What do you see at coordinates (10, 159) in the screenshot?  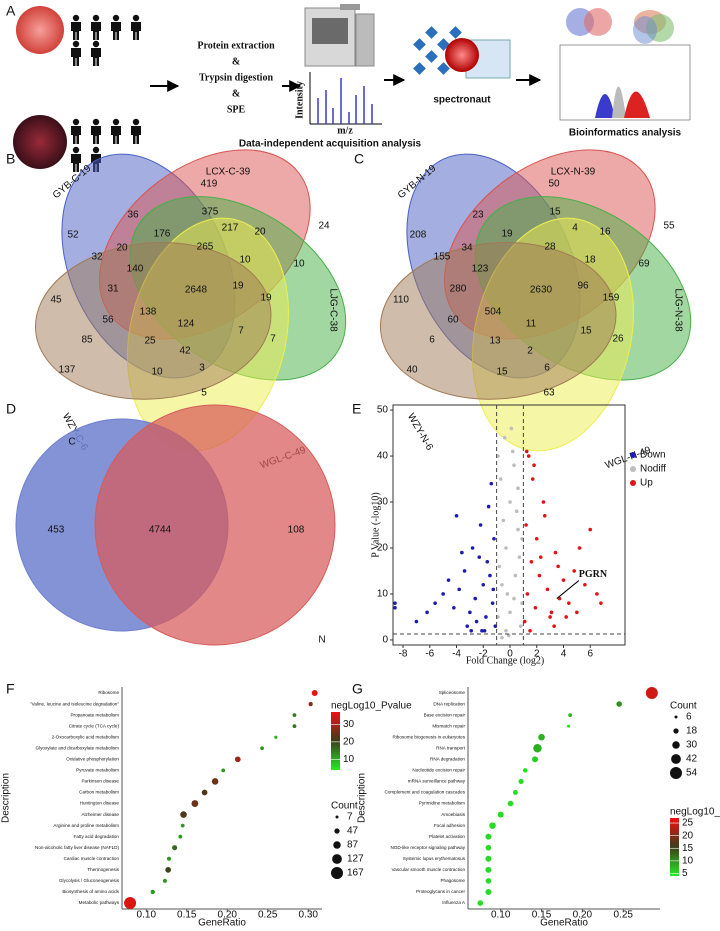 I see `panel-label: B` at bounding box center [10, 159].